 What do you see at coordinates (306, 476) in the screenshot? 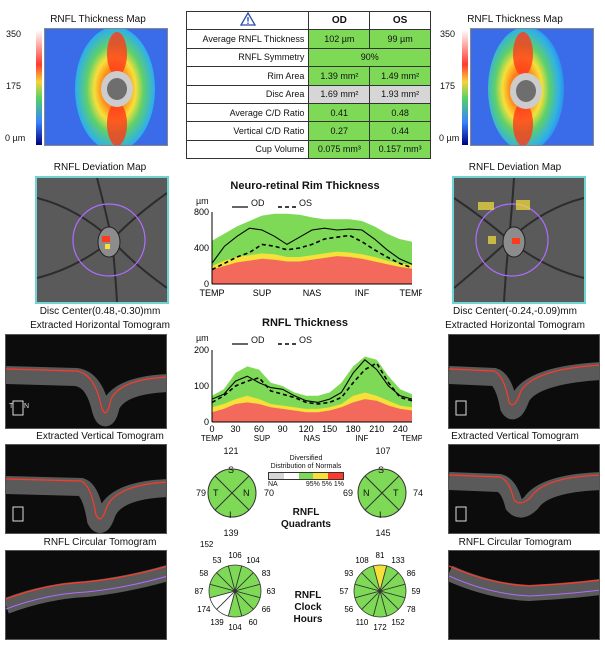
I see `distribution-swatches` at bounding box center [306, 476].